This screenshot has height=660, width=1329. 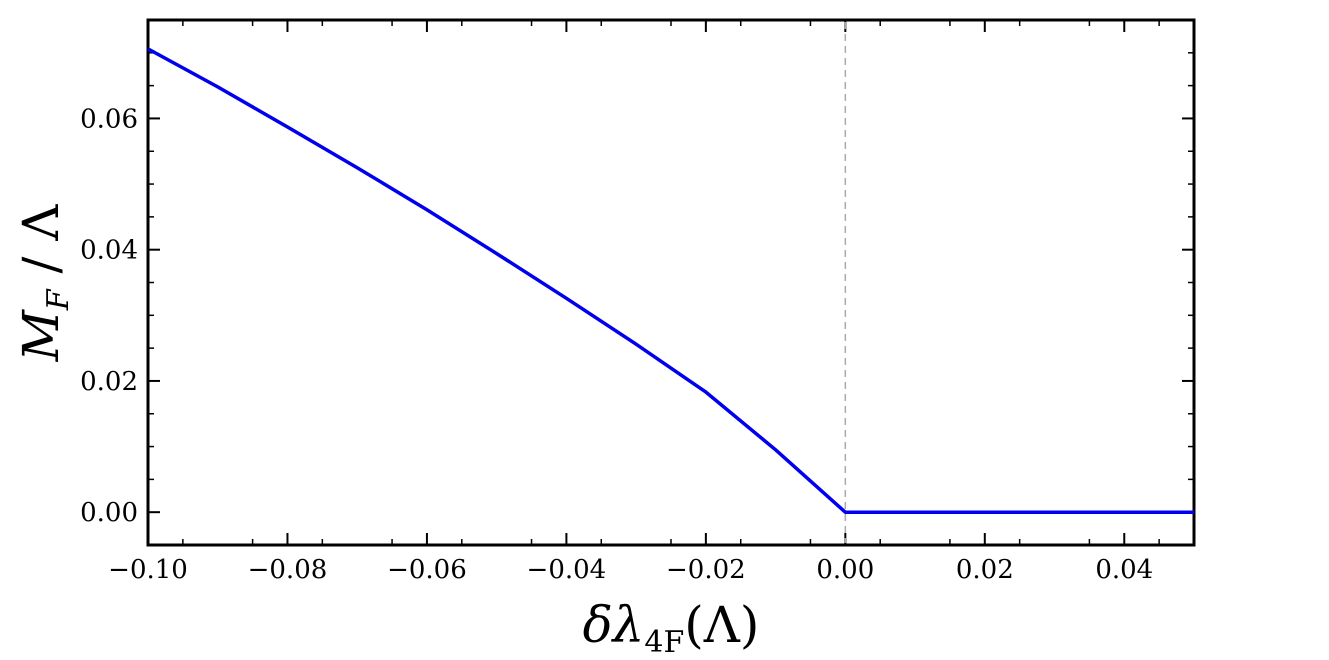 I want to click on x-tick-label: 0.00, so click(x=845, y=570).